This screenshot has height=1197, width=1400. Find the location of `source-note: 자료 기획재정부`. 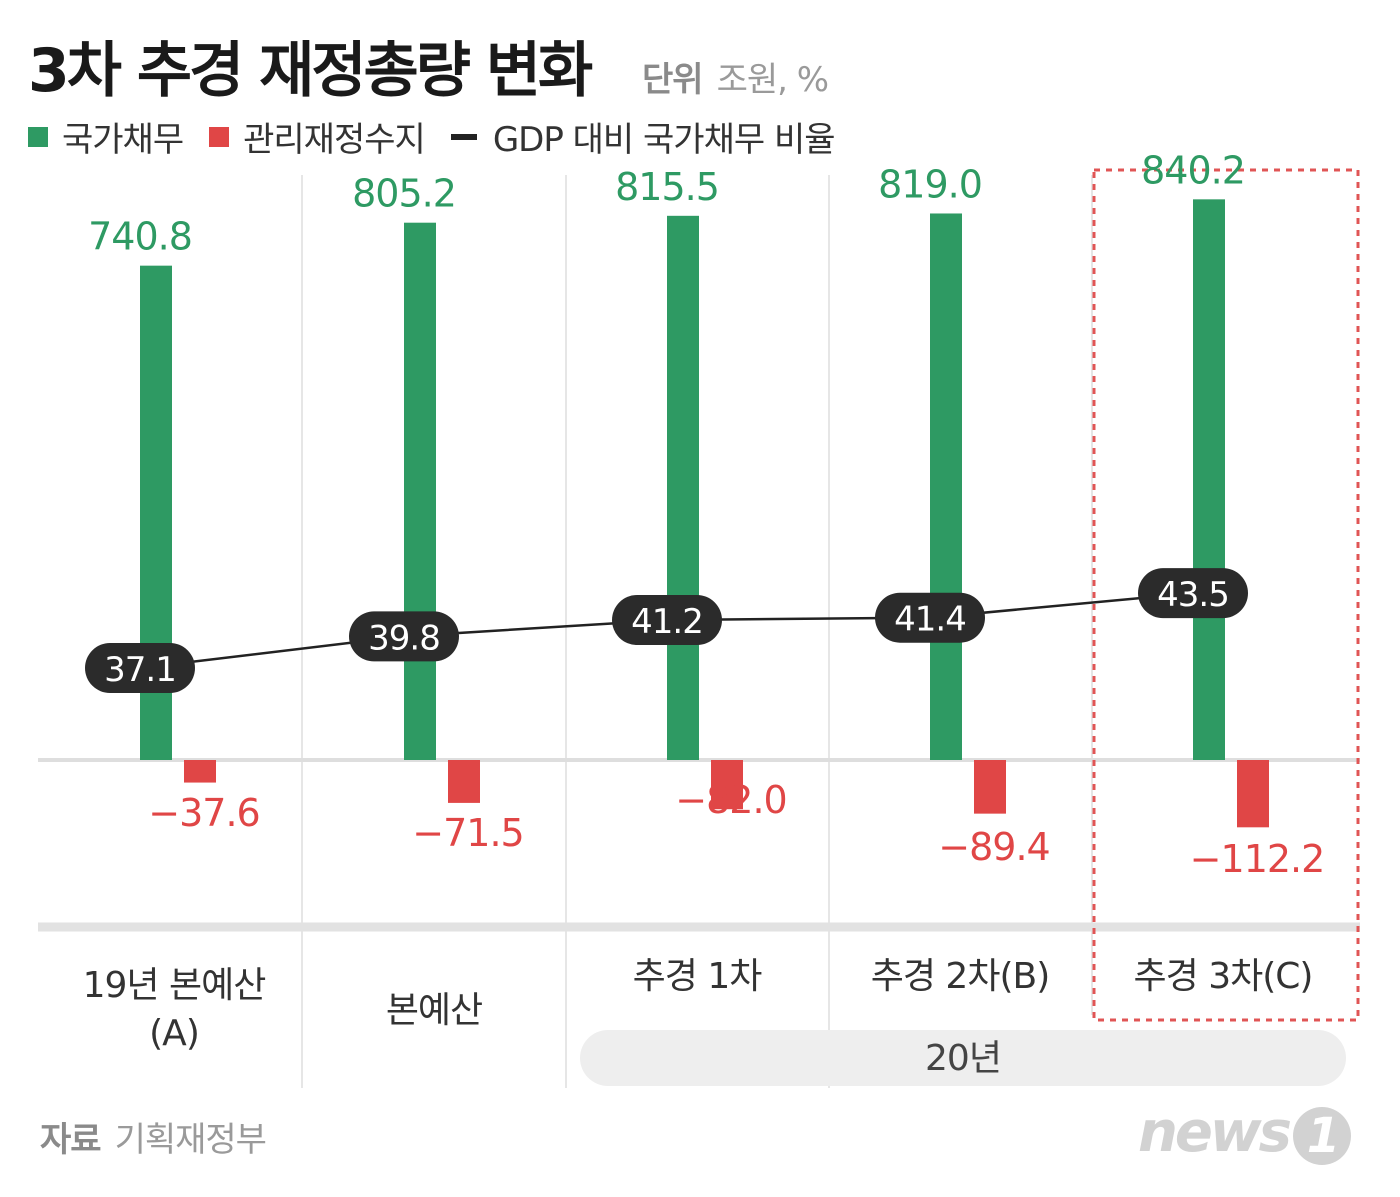

source-note: 자료 기획재정부 is located at coordinates (153, 1136).